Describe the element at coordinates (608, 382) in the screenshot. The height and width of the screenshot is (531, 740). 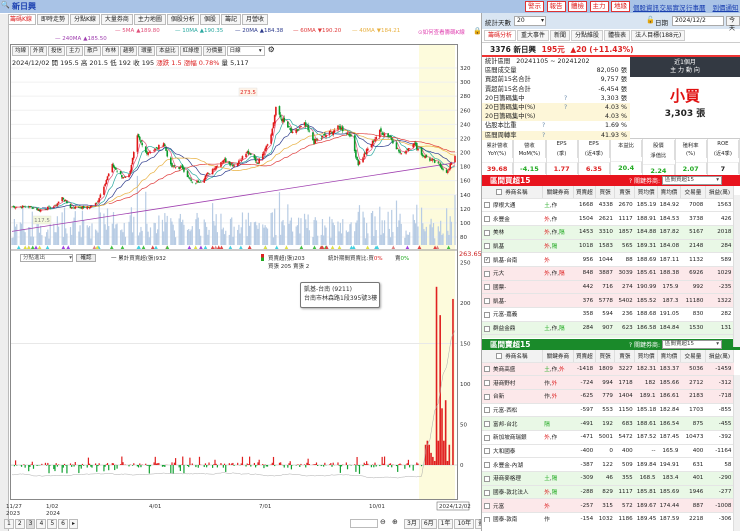
I see `table-row: 港商野村 作,外 -724 994 1718 182 185.66 2712 -312` at that location.